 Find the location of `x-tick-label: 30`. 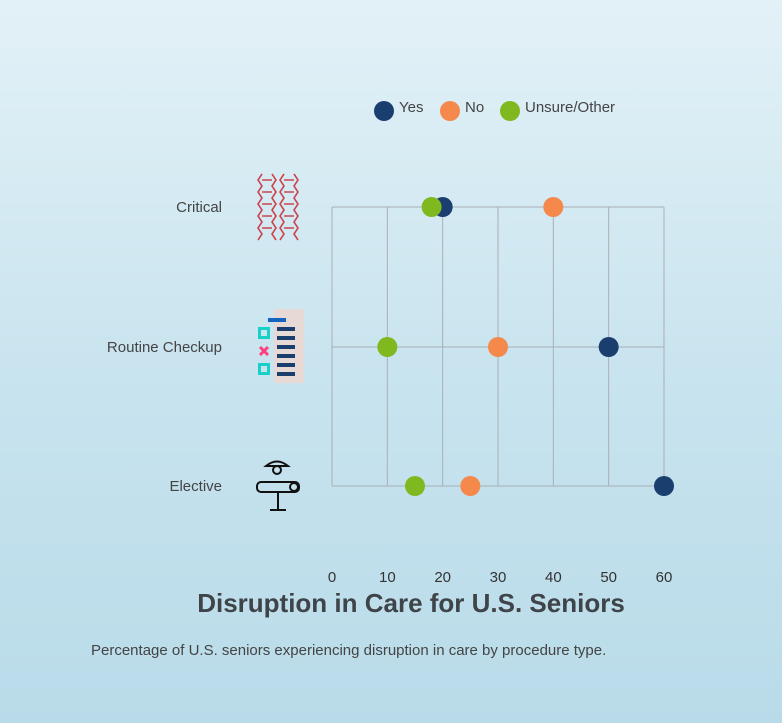

x-tick-label: 30 is located at coordinates (498, 577).